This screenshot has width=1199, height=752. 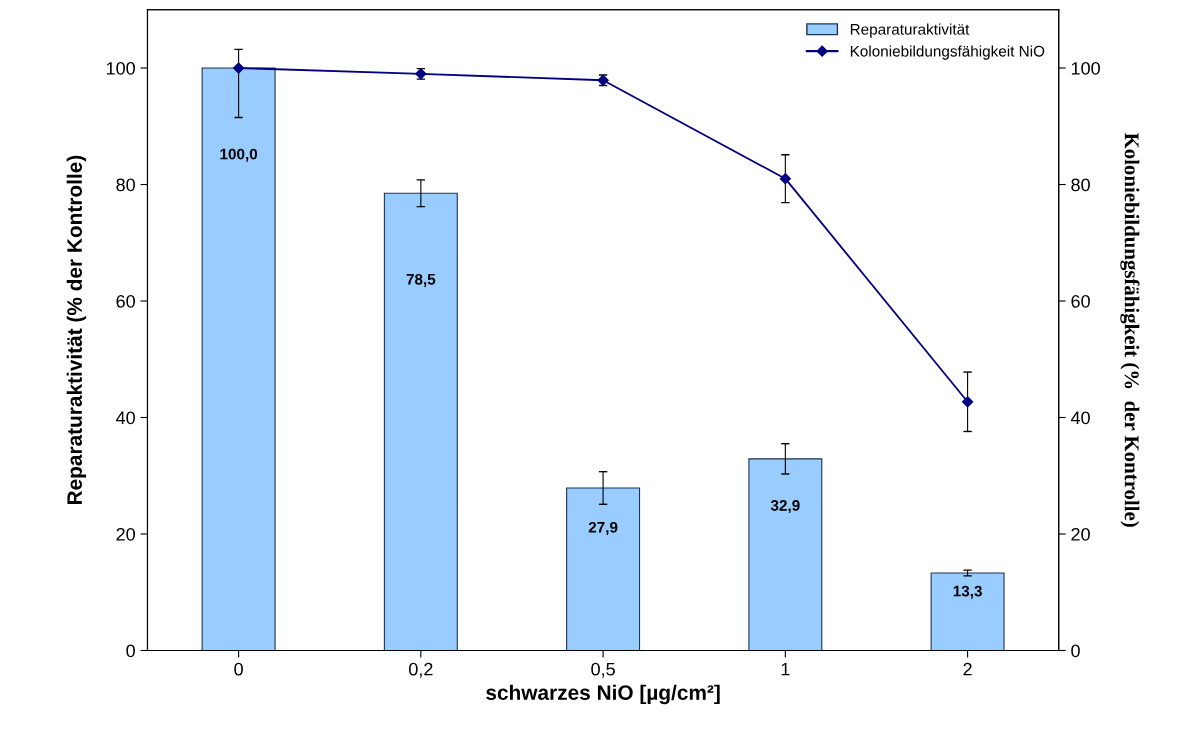 What do you see at coordinates (1130, 329) in the screenshot?
I see `y2-axis-title: Koloniebildungsfähigkeit (% der Kontrolle)` at bounding box center [1130, 329].